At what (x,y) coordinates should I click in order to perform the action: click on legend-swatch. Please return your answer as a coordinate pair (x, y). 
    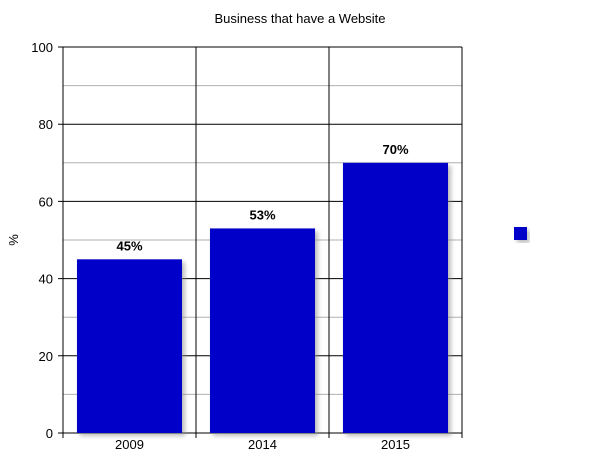
    Looking at the image, I should click on (520, 233).